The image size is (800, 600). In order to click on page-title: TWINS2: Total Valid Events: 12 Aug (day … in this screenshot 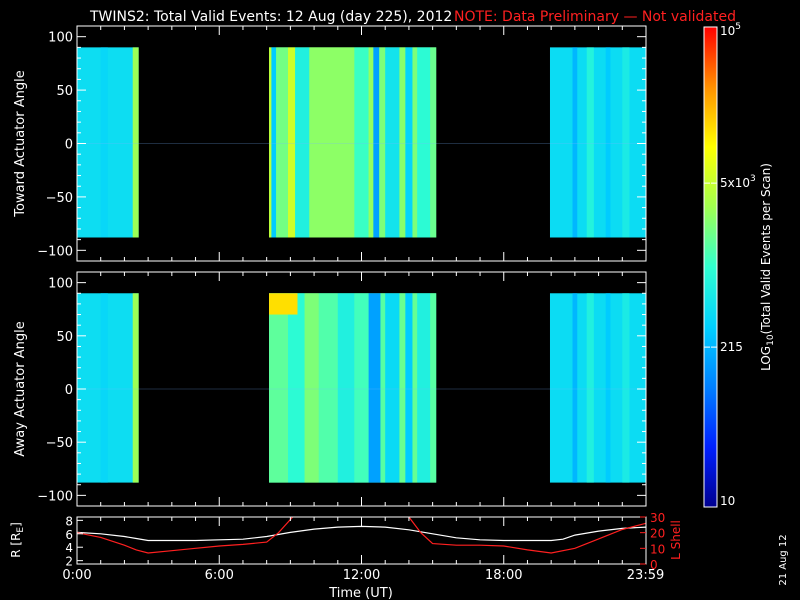, I will do `click(270, 17)`.